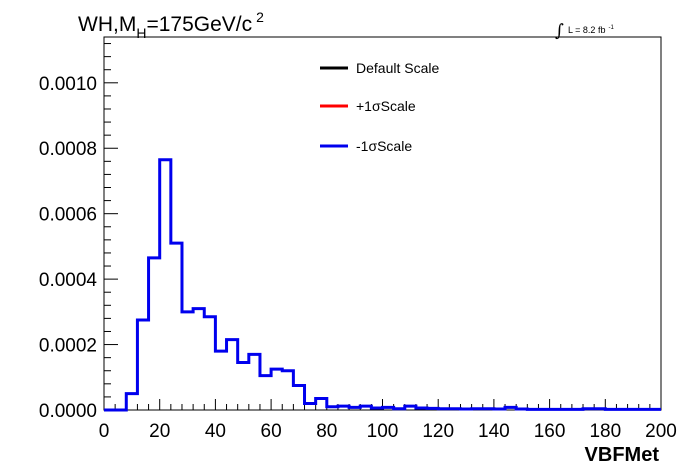 The image size is (696, 472). What do you see at coordinates (68, 411) in the screenshot?
I see `y-tick-label: 0.0000` at bounding box center [68, 411].